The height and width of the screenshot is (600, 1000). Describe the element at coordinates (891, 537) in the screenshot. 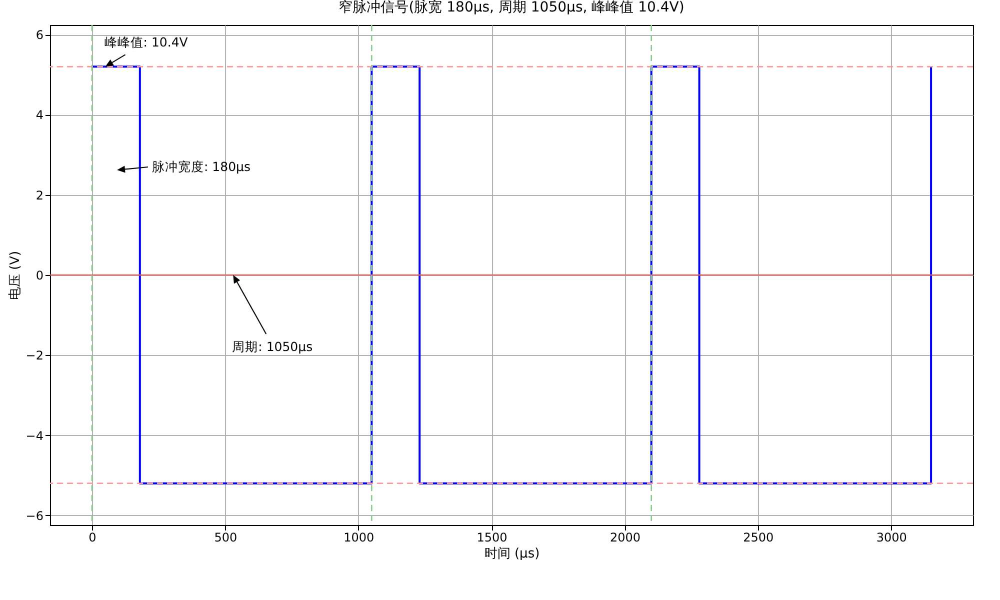

I see `x-tick-label: 3000` at that location.